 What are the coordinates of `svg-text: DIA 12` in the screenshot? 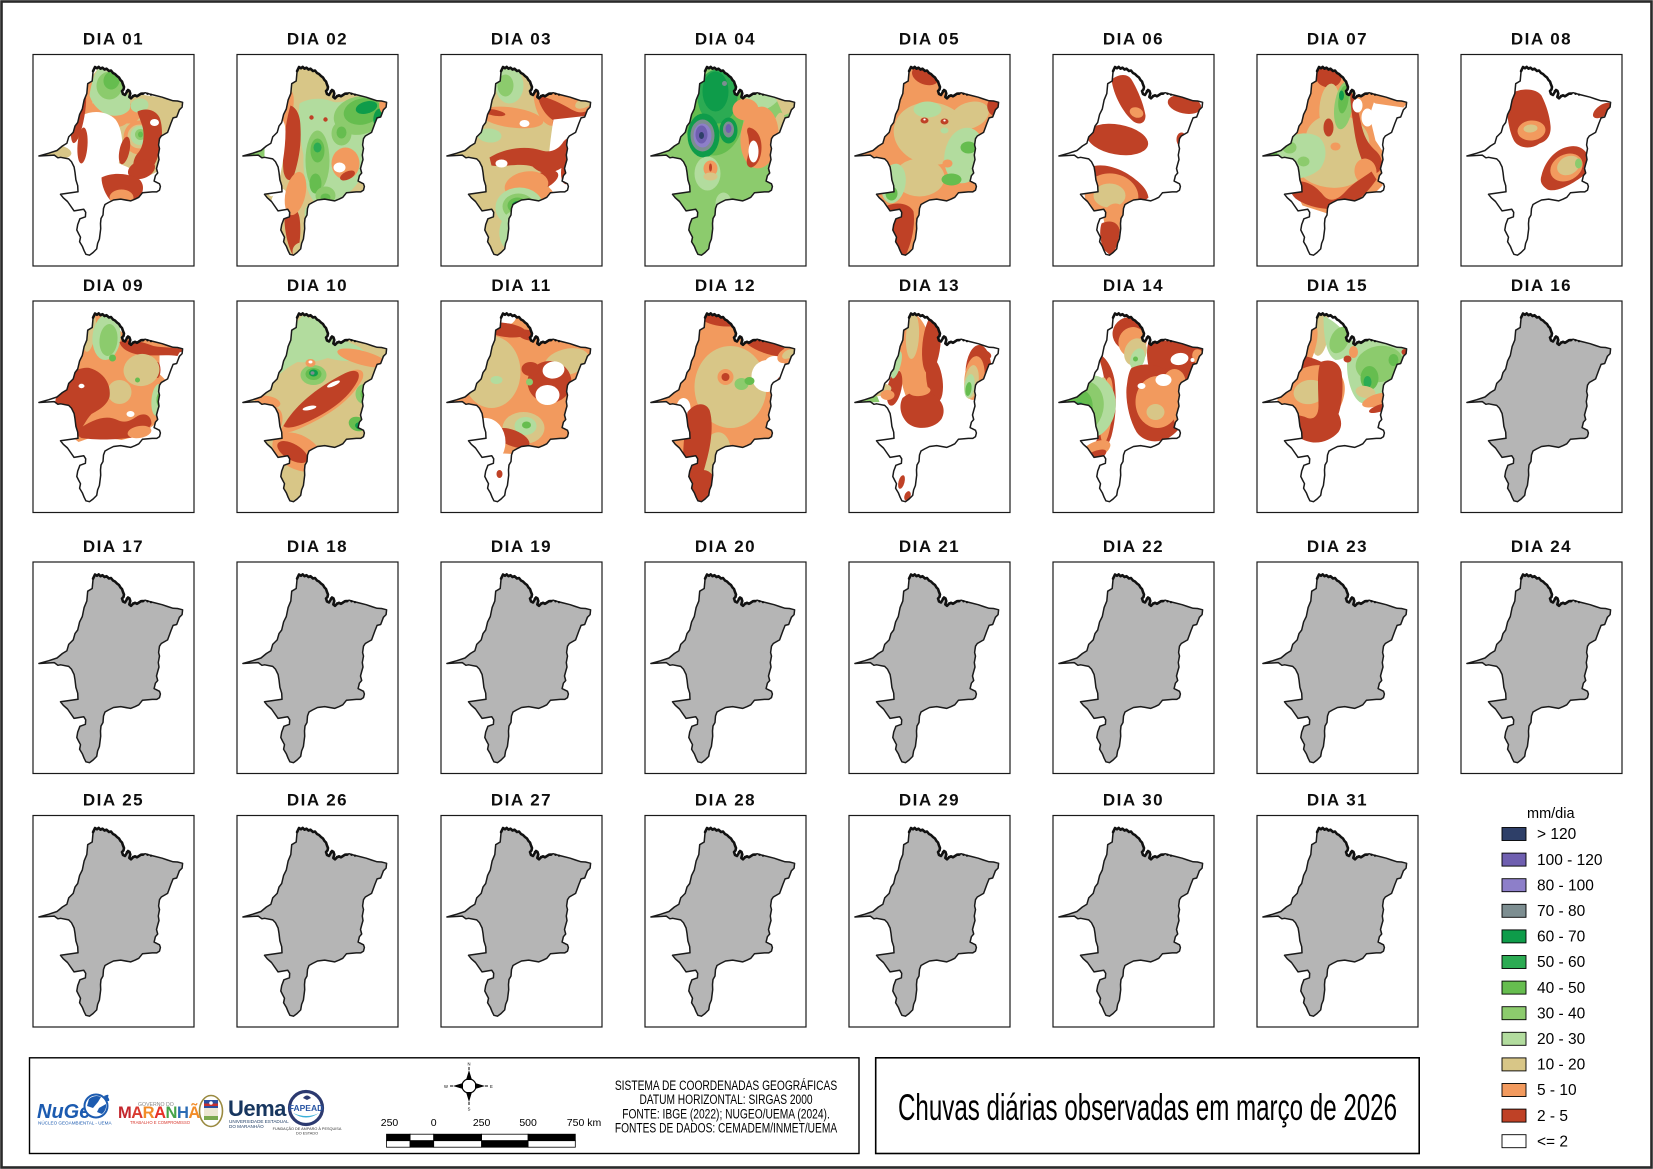 It's located at (725, 285).